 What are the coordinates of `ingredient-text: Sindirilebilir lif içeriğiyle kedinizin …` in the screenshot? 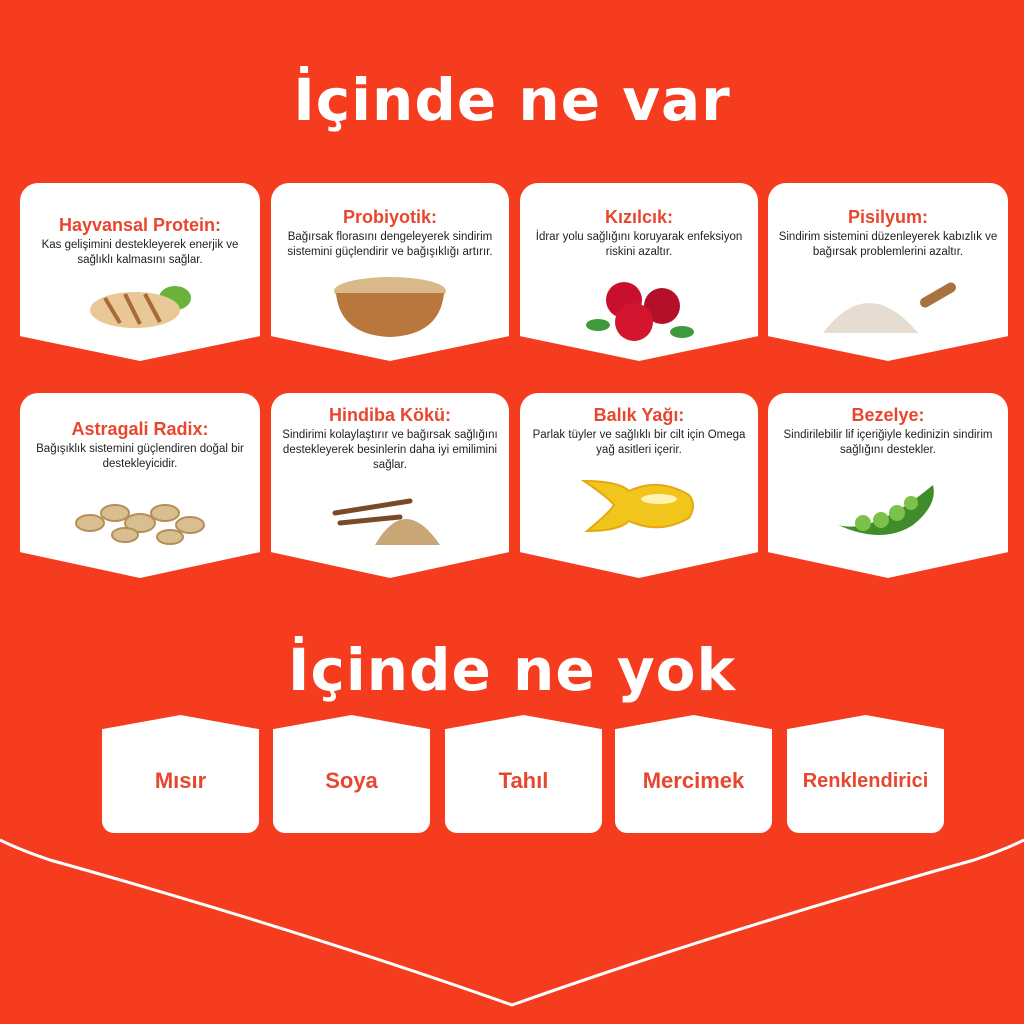 It's located at (888, 442).